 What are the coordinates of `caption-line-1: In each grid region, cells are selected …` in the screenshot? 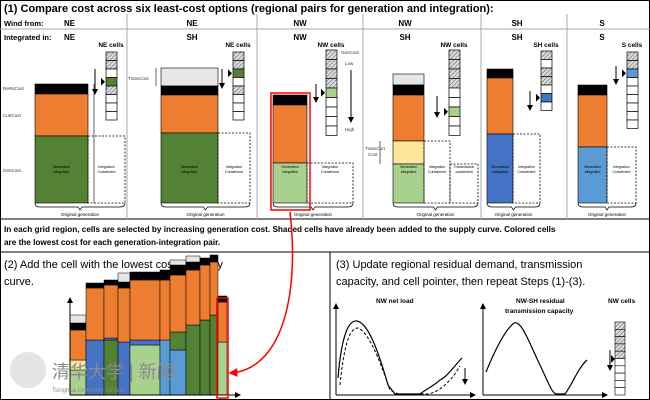 It's located at (280, 229).